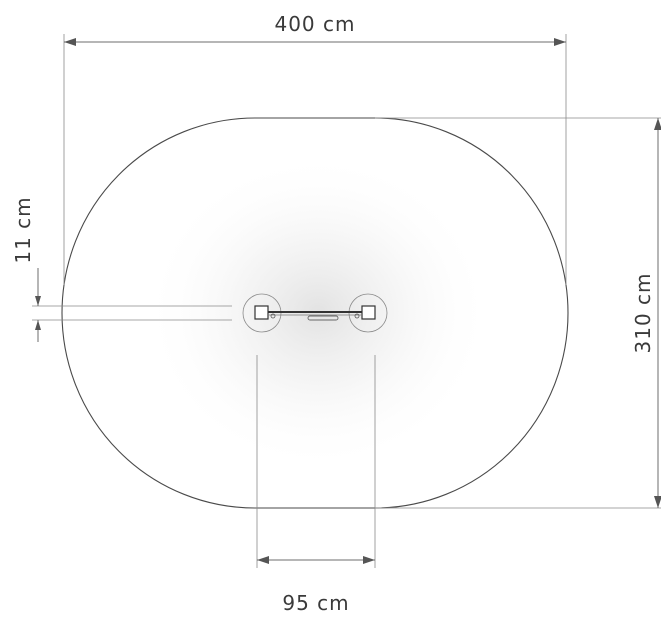  I want to click on crossbar-fitting, so click(323, 318).